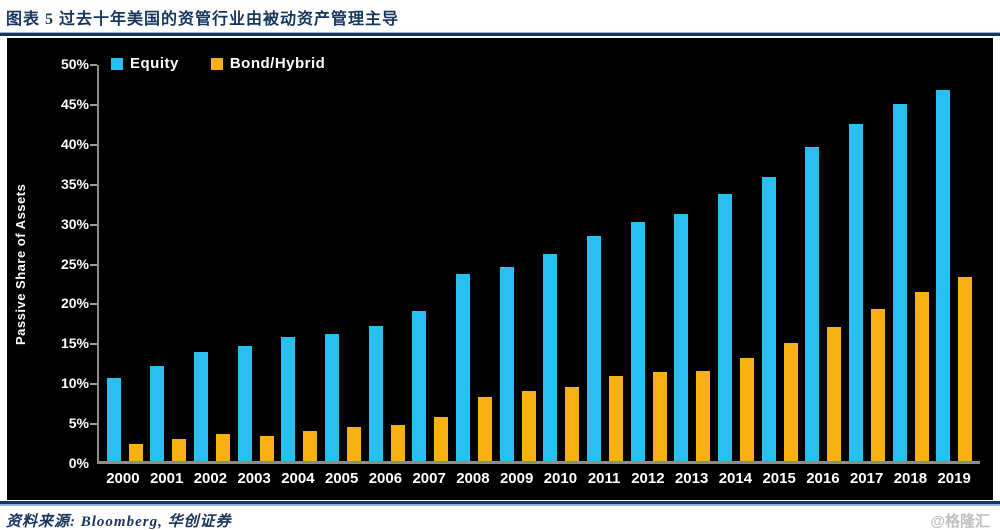 This screenshot has width=1000, height=530. I want to click on y-axis-labels: 0% 5% 10% 15% 20% 25% 30% 35% 40% 45% 50%, so click(61, 263).